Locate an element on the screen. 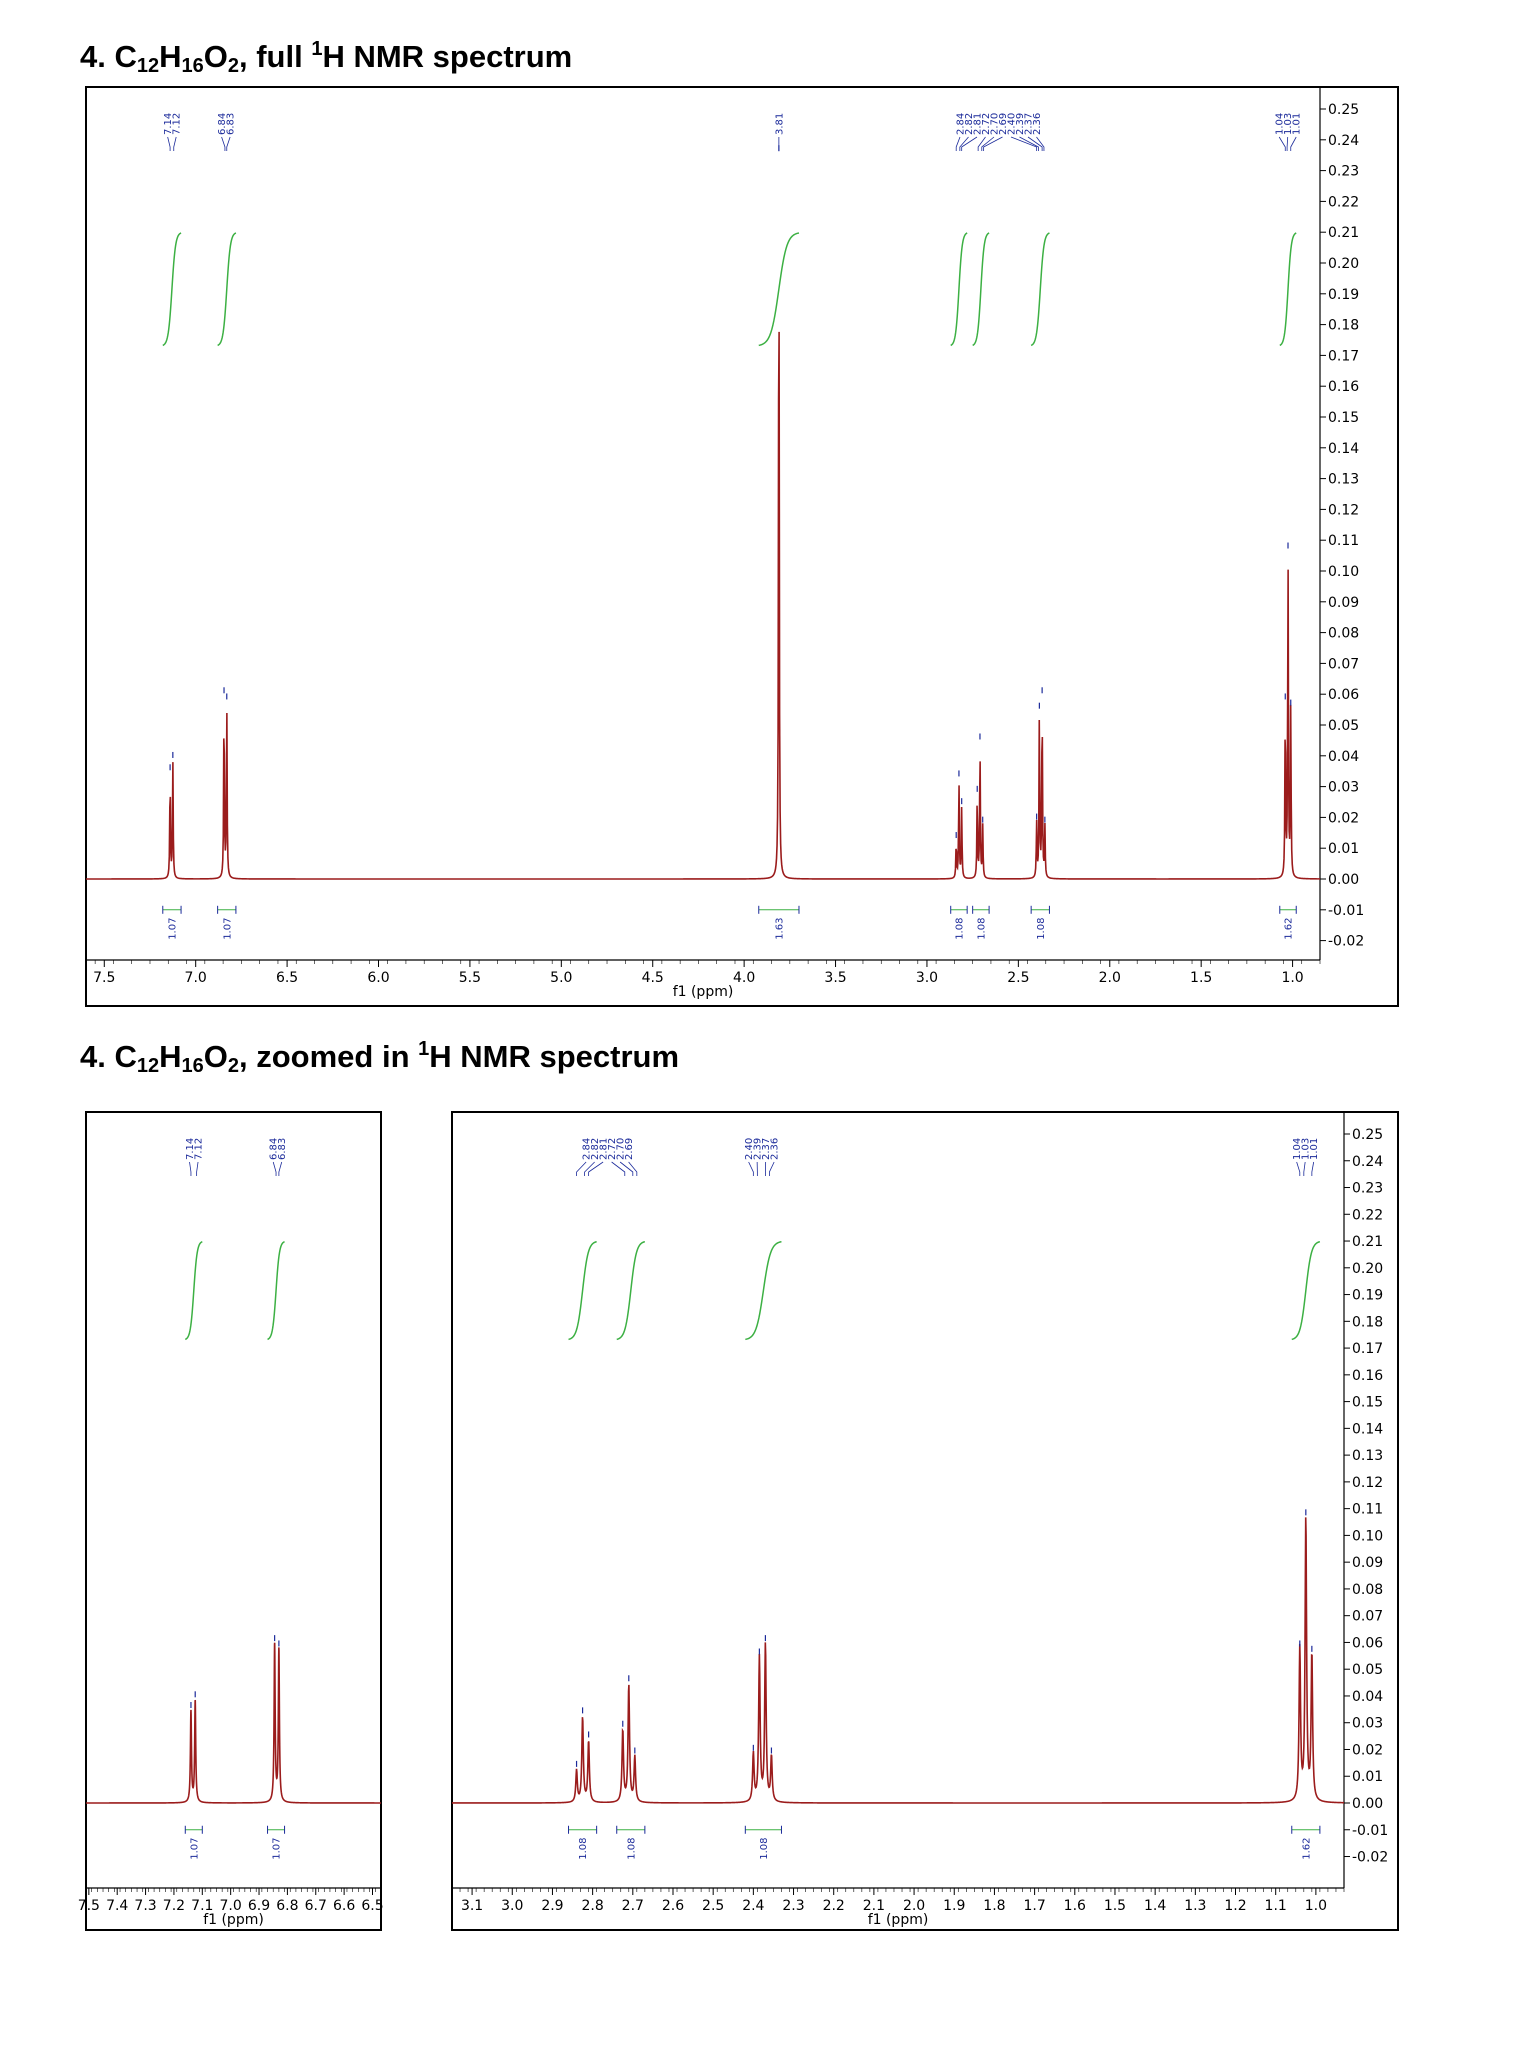  x-tick-label: 1.0 is located at coordinates (1292, 978).